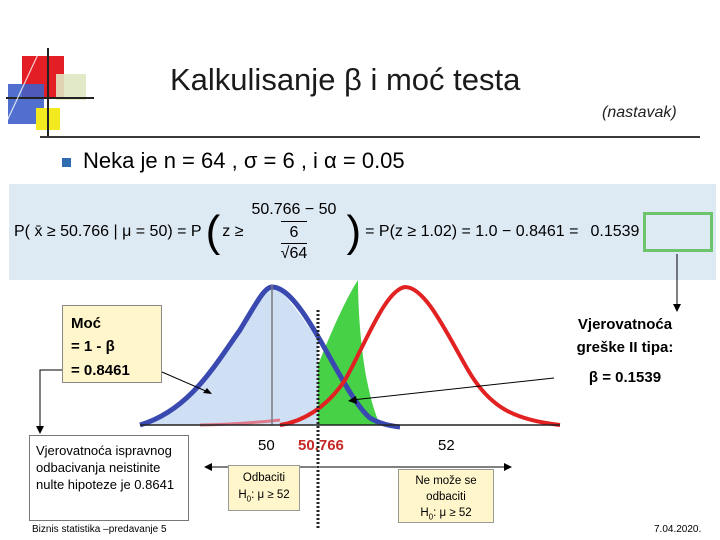 This screenshot has height=540, width=720. What do you see at coordinates (242, 495) in the screenshot?
I see `reject-box-h: H` at bounding box center [242, 495].